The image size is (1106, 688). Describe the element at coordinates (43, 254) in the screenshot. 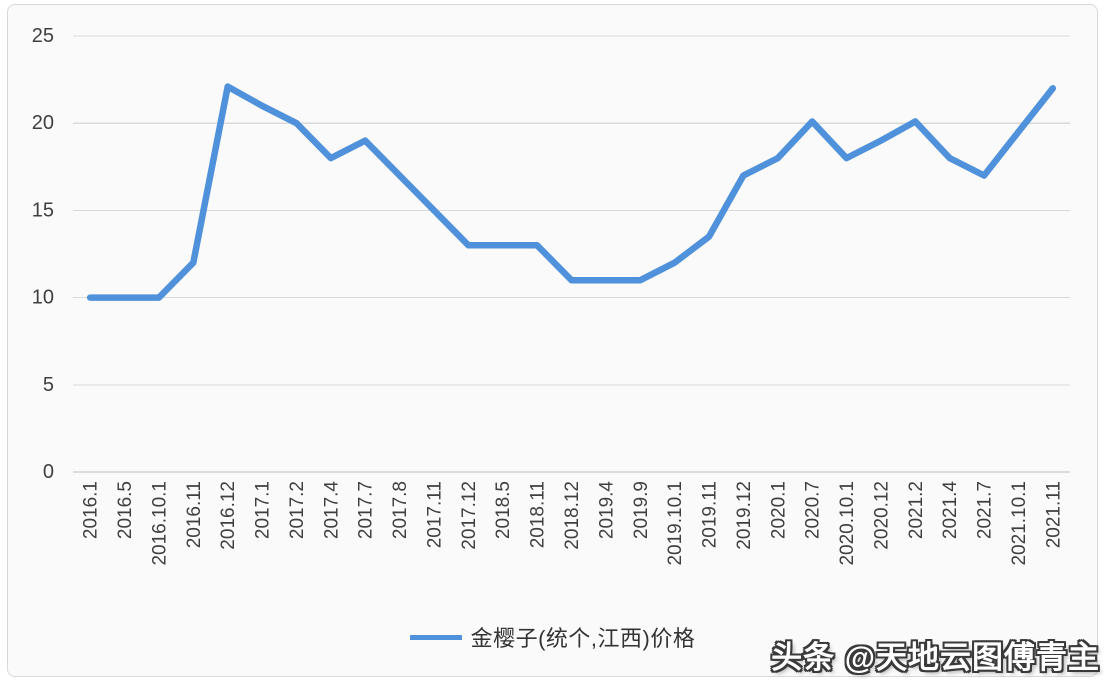

I see `y-axis-labels: 25 20 15 10 5 0` at that location.